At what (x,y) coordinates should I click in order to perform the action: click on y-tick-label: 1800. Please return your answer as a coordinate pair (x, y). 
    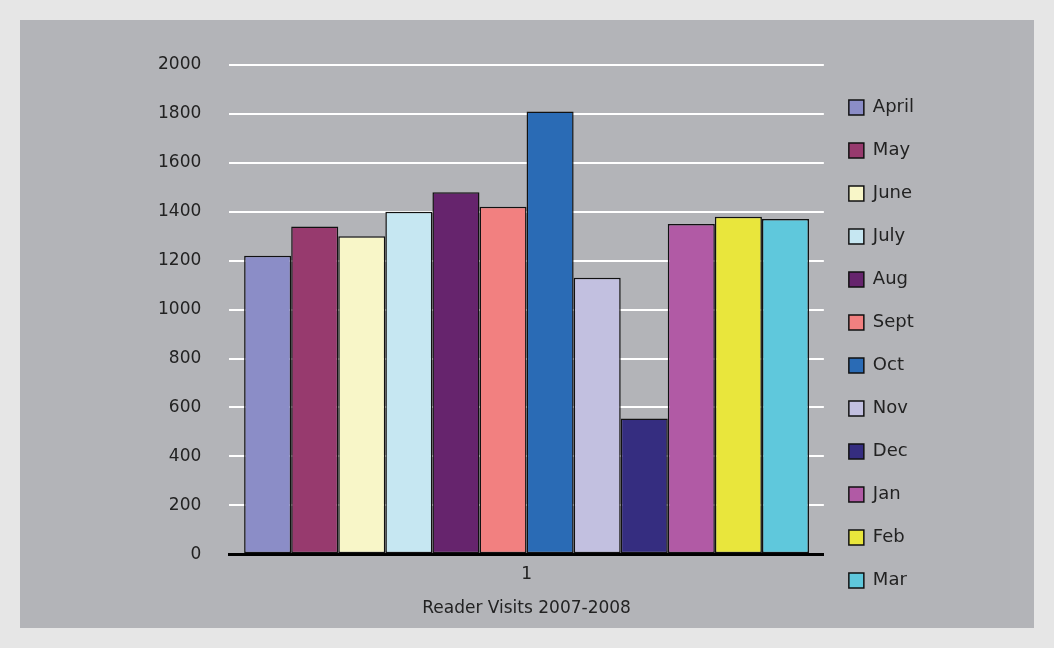
    Looking at the image, I should click on (180, 112).